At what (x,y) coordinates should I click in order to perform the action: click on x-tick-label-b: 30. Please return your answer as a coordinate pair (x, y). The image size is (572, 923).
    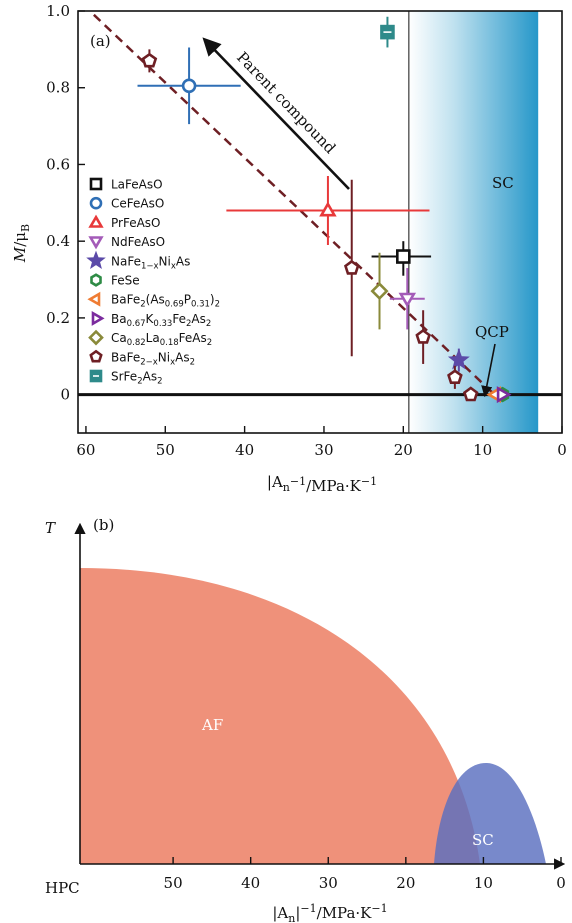
    Looking at the image, I should click on (328, 883).